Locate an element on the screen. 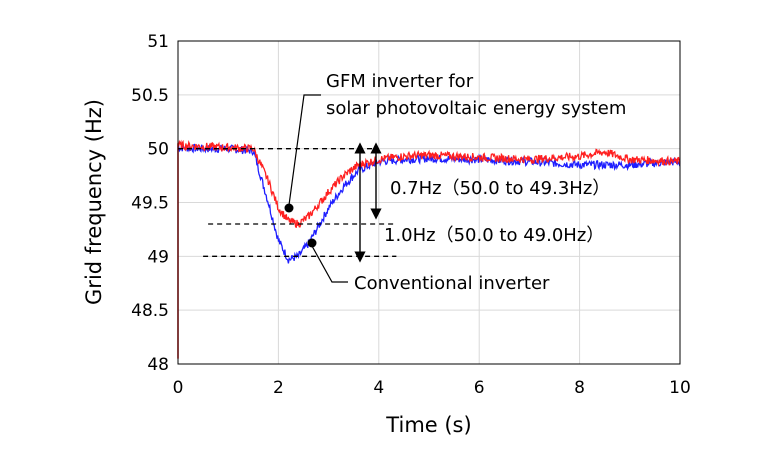  conventional-label: Conventional inverter is located at coordinates (452, 283).